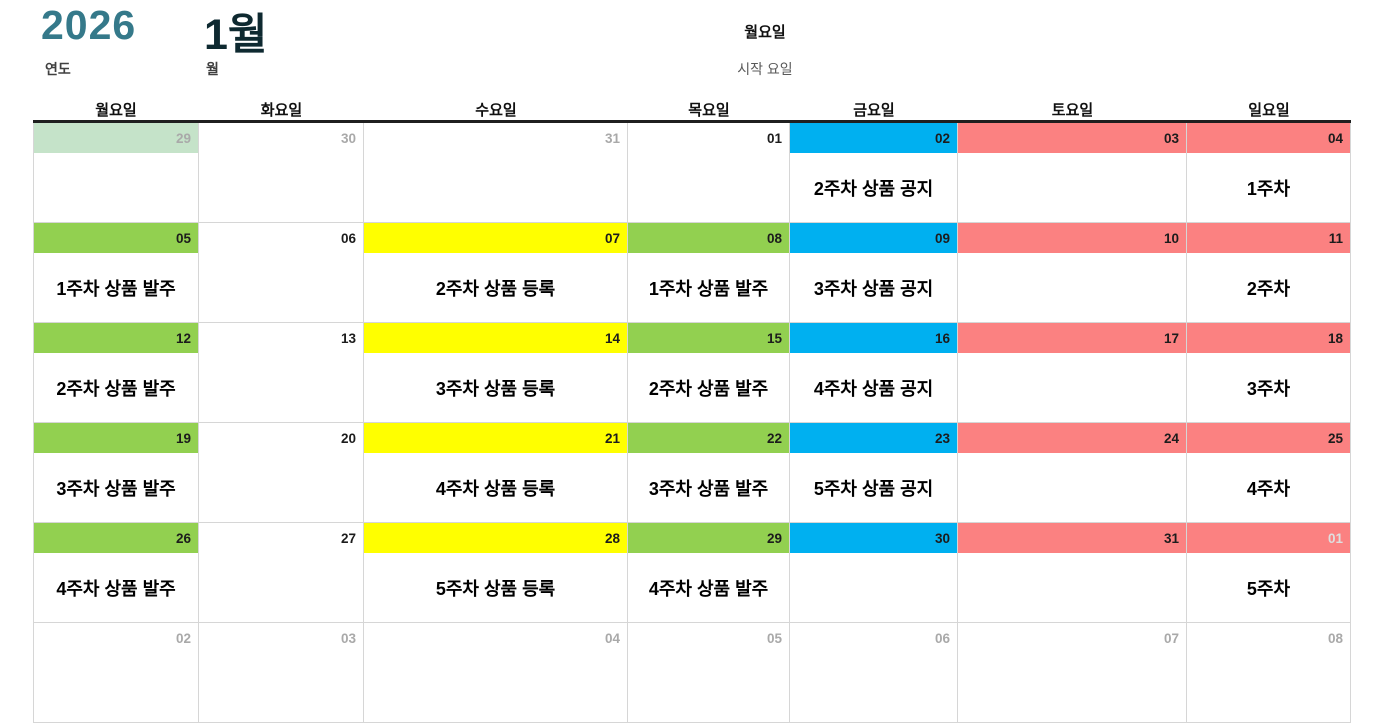 This screenshot has height=727, width=1383. What do you see at coordinates (874, 173) in the screenshot?
I see `day-cell: 02 2주차 상품 공지` at bounding box center [874, 173].